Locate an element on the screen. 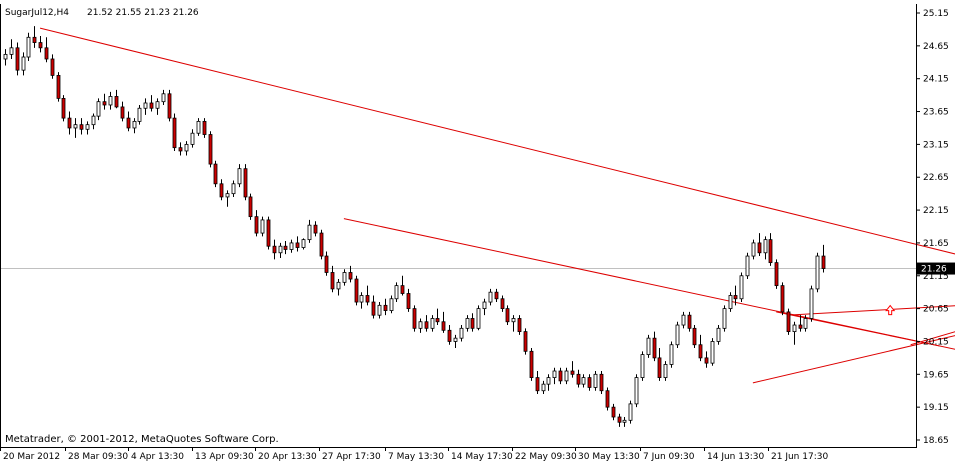  x-tick-label: 20 Apr 13:30 is located at coordinates (287, 457).